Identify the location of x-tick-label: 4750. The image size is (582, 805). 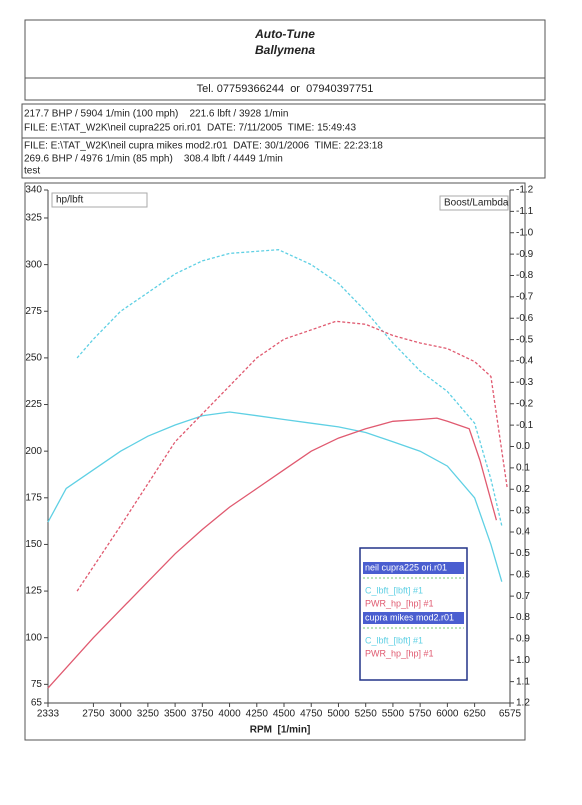
(311, 714).